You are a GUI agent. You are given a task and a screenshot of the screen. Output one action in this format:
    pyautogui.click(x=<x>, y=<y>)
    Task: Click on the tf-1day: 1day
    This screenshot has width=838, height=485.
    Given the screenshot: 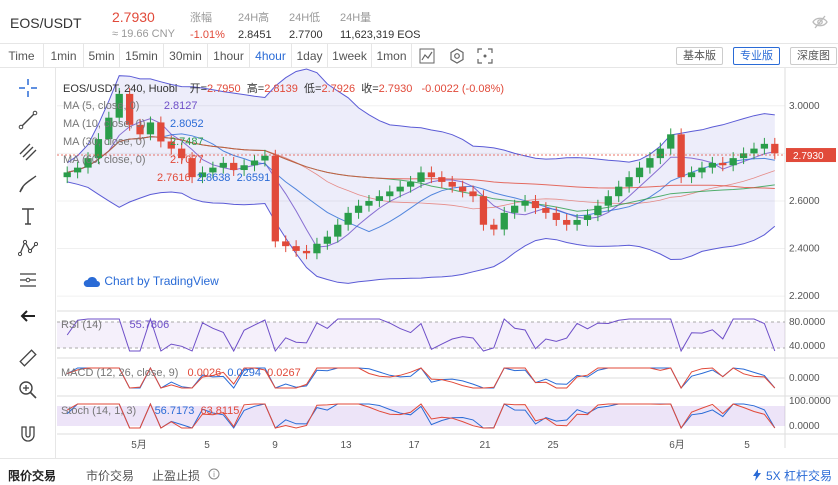 What is the action you would take?
    pyautogui.click(x=310, y=56)
    